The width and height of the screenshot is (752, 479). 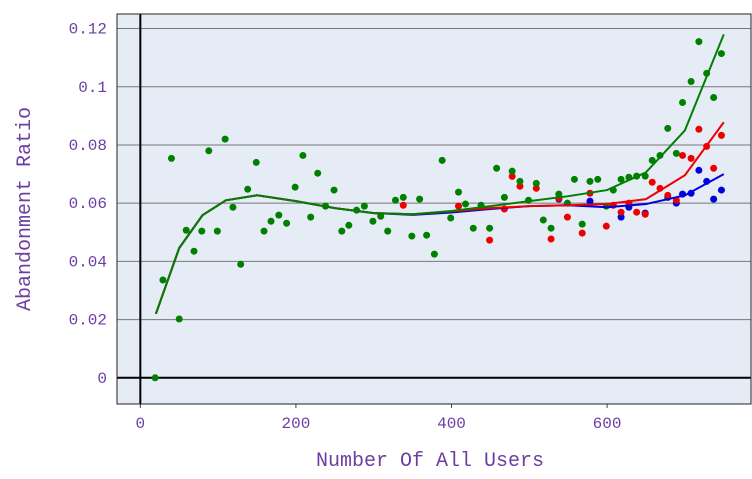 I want to click on y-axis-title: Abandonment Ratio, so click(x=25, y=209).